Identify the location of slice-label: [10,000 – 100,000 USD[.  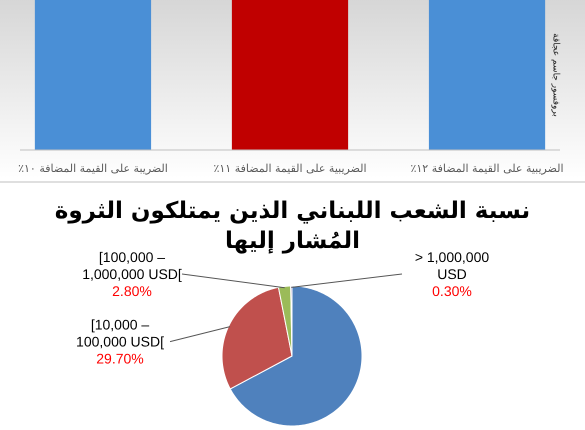
(120, 333).